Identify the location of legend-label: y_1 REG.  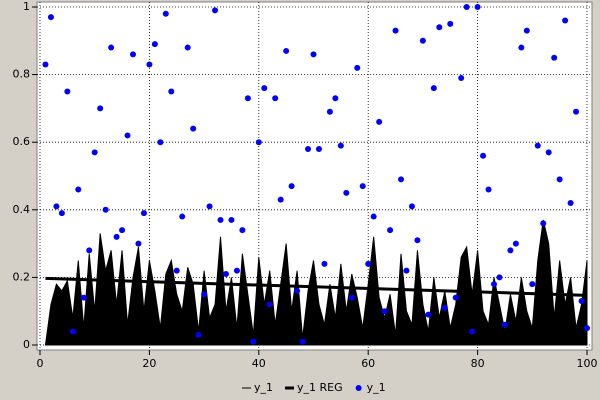
(320, 387).